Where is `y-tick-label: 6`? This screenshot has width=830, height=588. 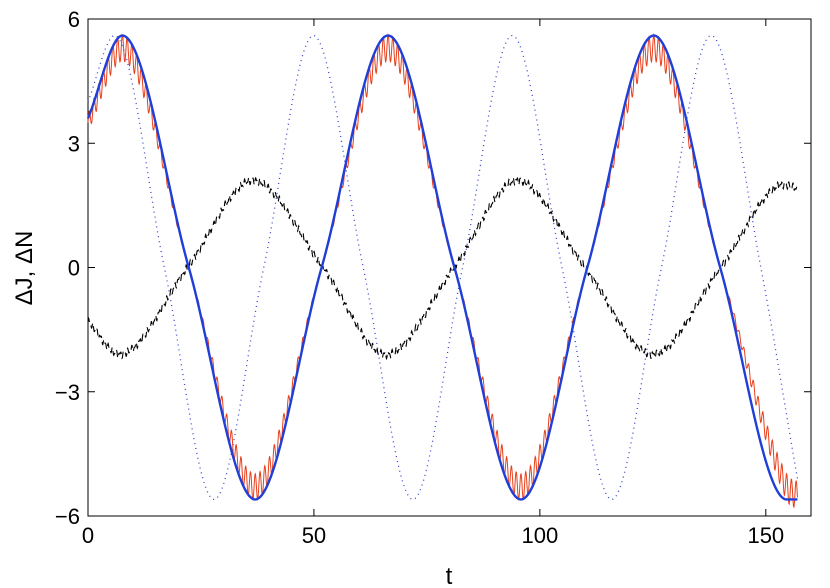
y-tick-label: 6 is located at coordinates (74, 19).